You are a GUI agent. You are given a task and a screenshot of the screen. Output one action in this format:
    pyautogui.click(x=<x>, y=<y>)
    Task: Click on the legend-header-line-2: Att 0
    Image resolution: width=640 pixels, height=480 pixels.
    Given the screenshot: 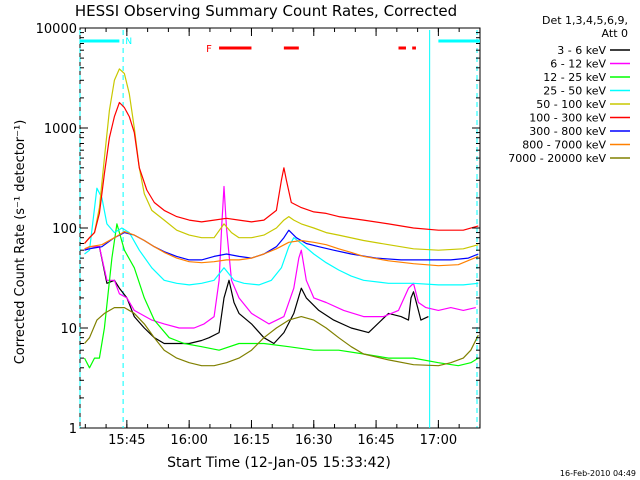 What is the action you would take?
    pyautogui.click(x=615, y=33)
    